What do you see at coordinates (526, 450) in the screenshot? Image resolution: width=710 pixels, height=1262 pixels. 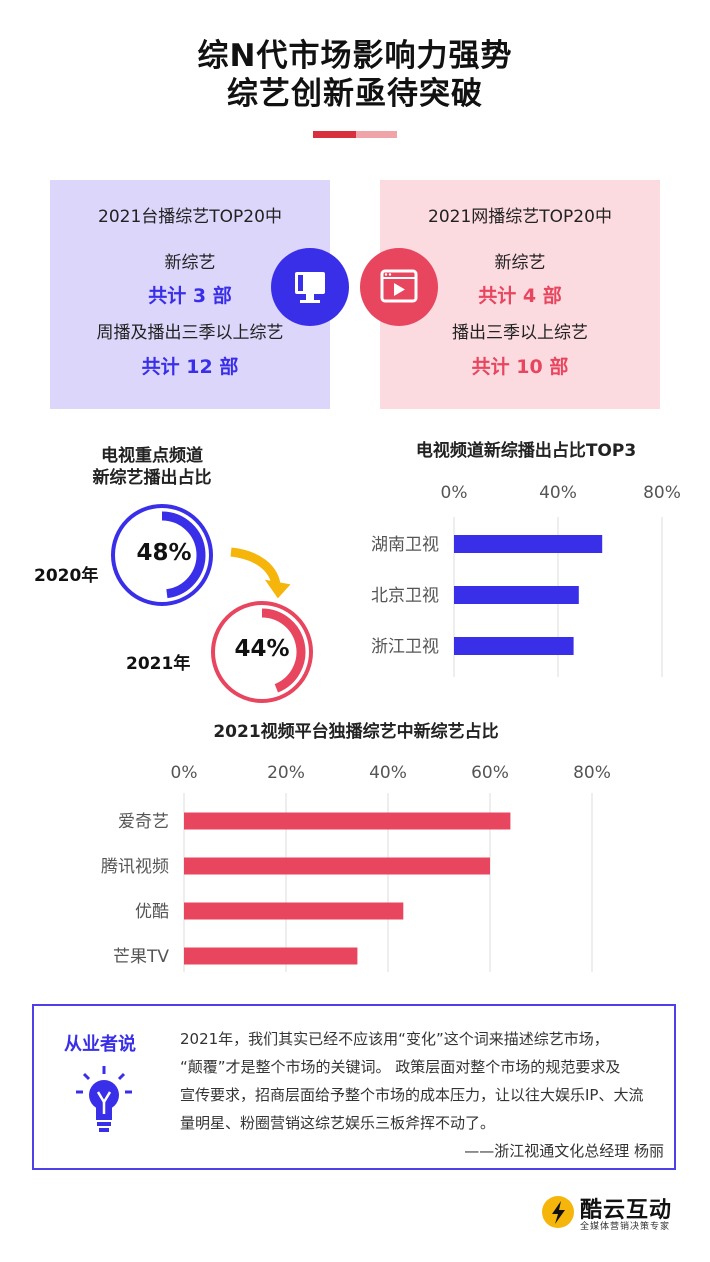 I see `chart-title: 电视频道新综播出占比TOP3` at bounding box center [526, 450].